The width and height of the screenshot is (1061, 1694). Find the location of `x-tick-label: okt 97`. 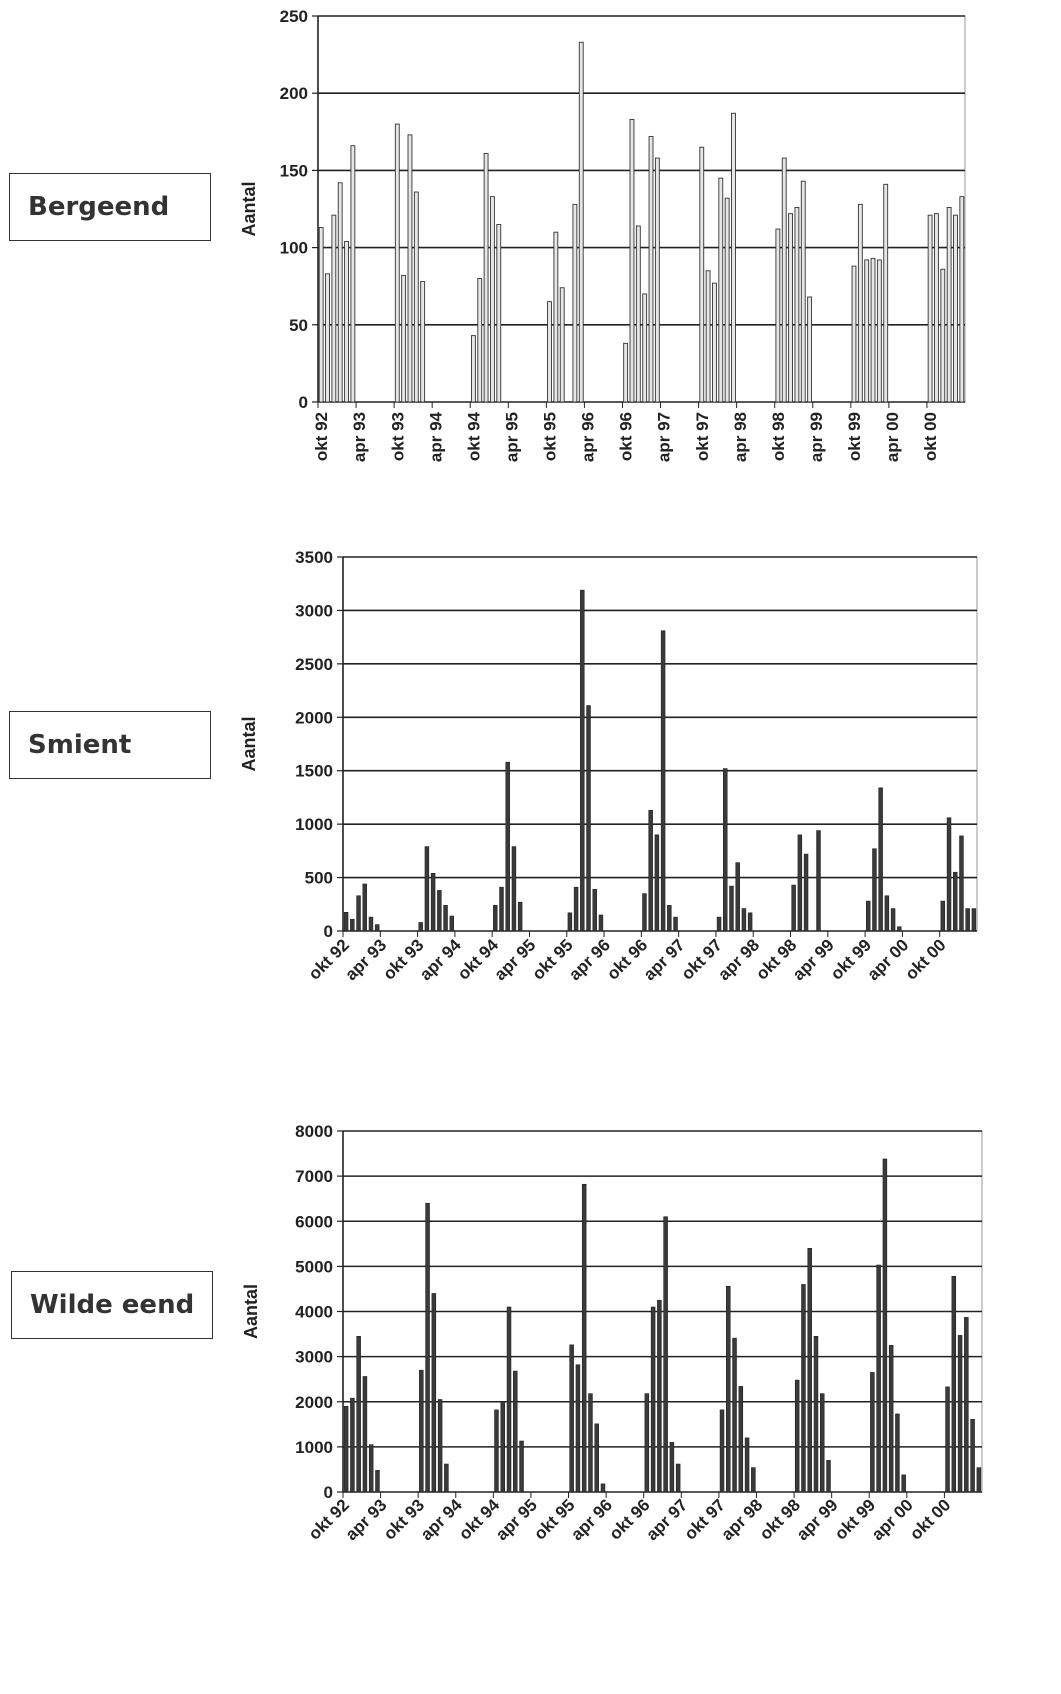

x-tick-label: okt 97 is located at coordinates (702, 436).